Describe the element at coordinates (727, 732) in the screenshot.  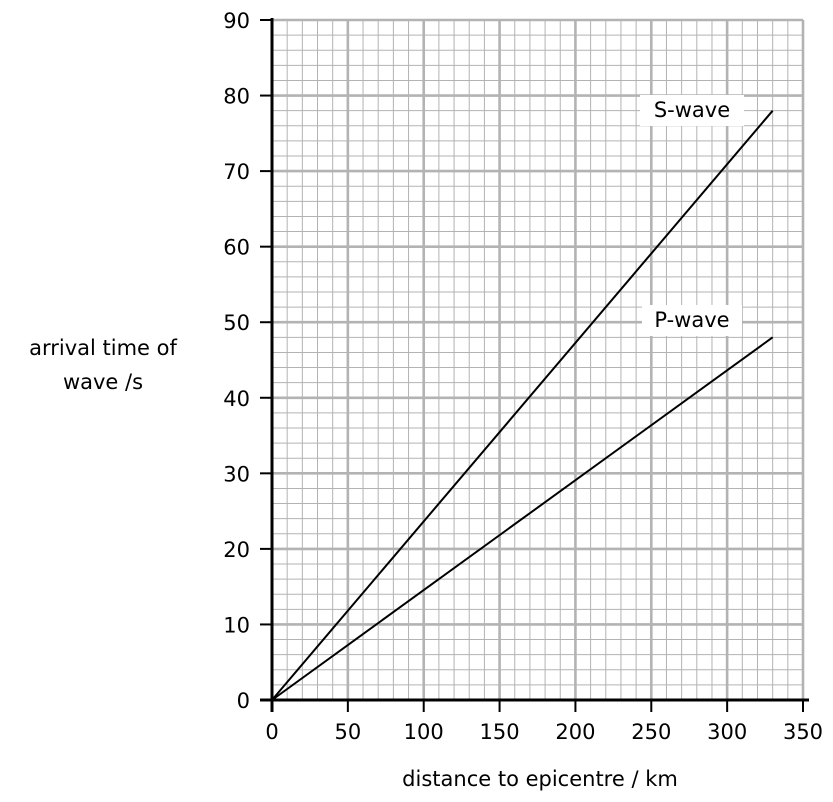
I see `x-tick-label: 300` at that location.